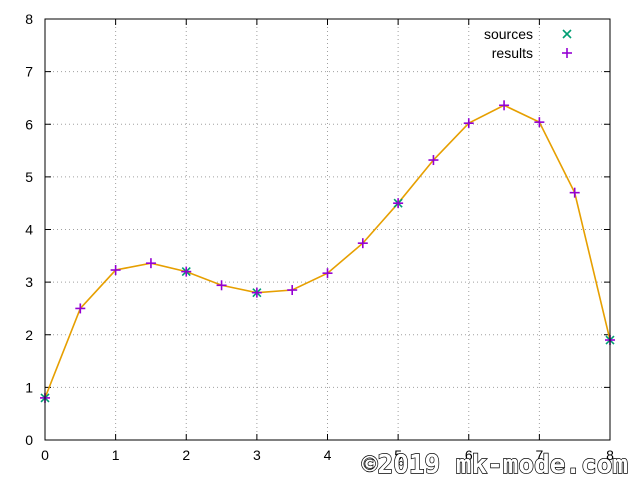  Describe the element at coordinates (29, 230) in the screenshot. I see `y-tick-label: 4` at that location.